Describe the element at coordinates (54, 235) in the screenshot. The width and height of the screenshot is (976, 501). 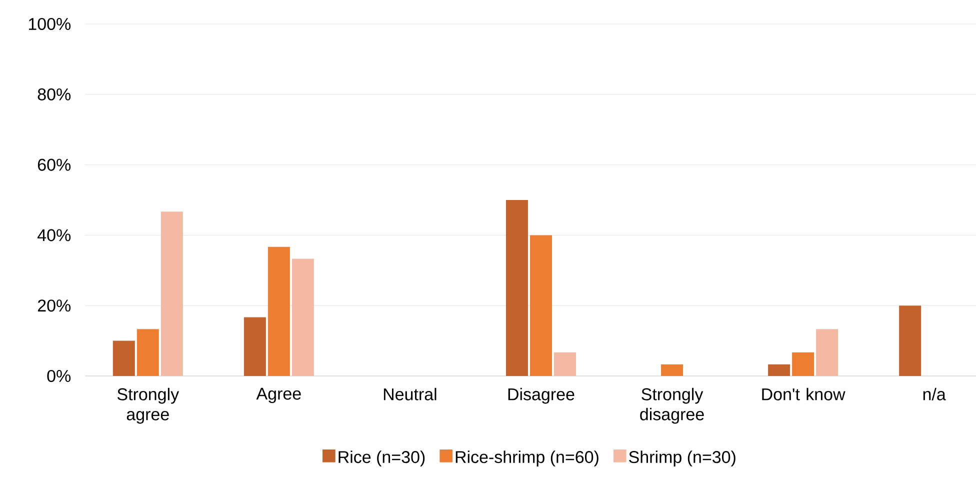
I see `y-tick-label: 40%` at that location.